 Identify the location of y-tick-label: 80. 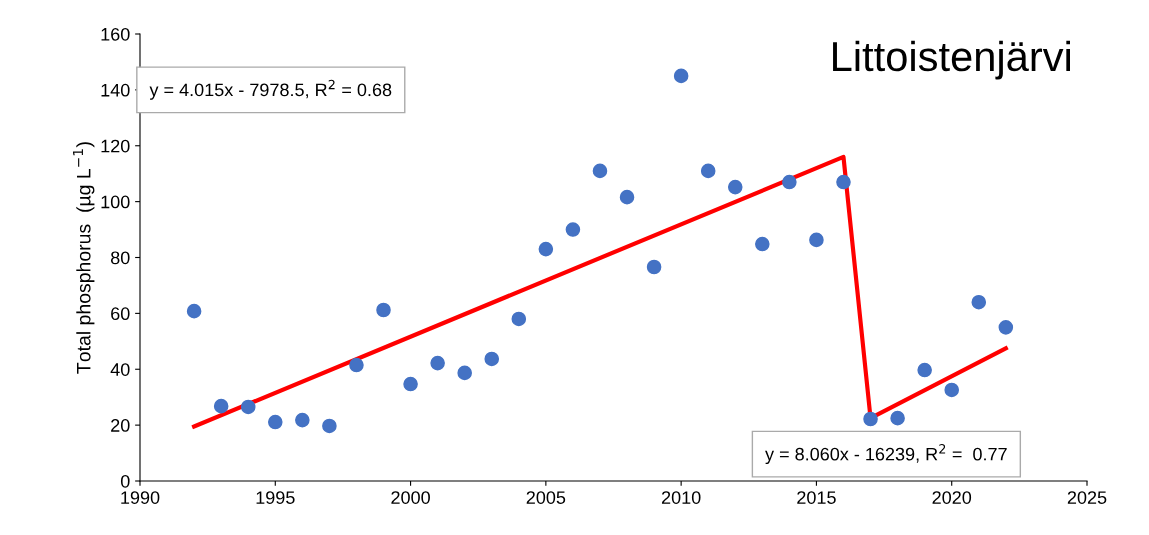
(120, 258).